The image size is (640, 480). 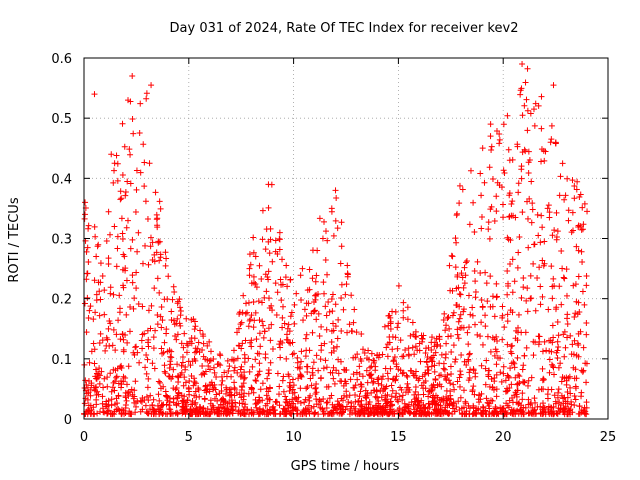 I want to click on x-axis-label: GPS time / hours, so click(x=345, y=466).